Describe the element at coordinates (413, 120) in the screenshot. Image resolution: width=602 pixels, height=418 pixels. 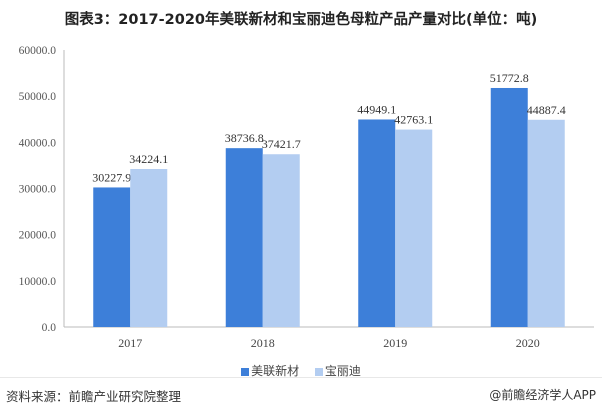
I see `data-label: 42763.1` at that location.